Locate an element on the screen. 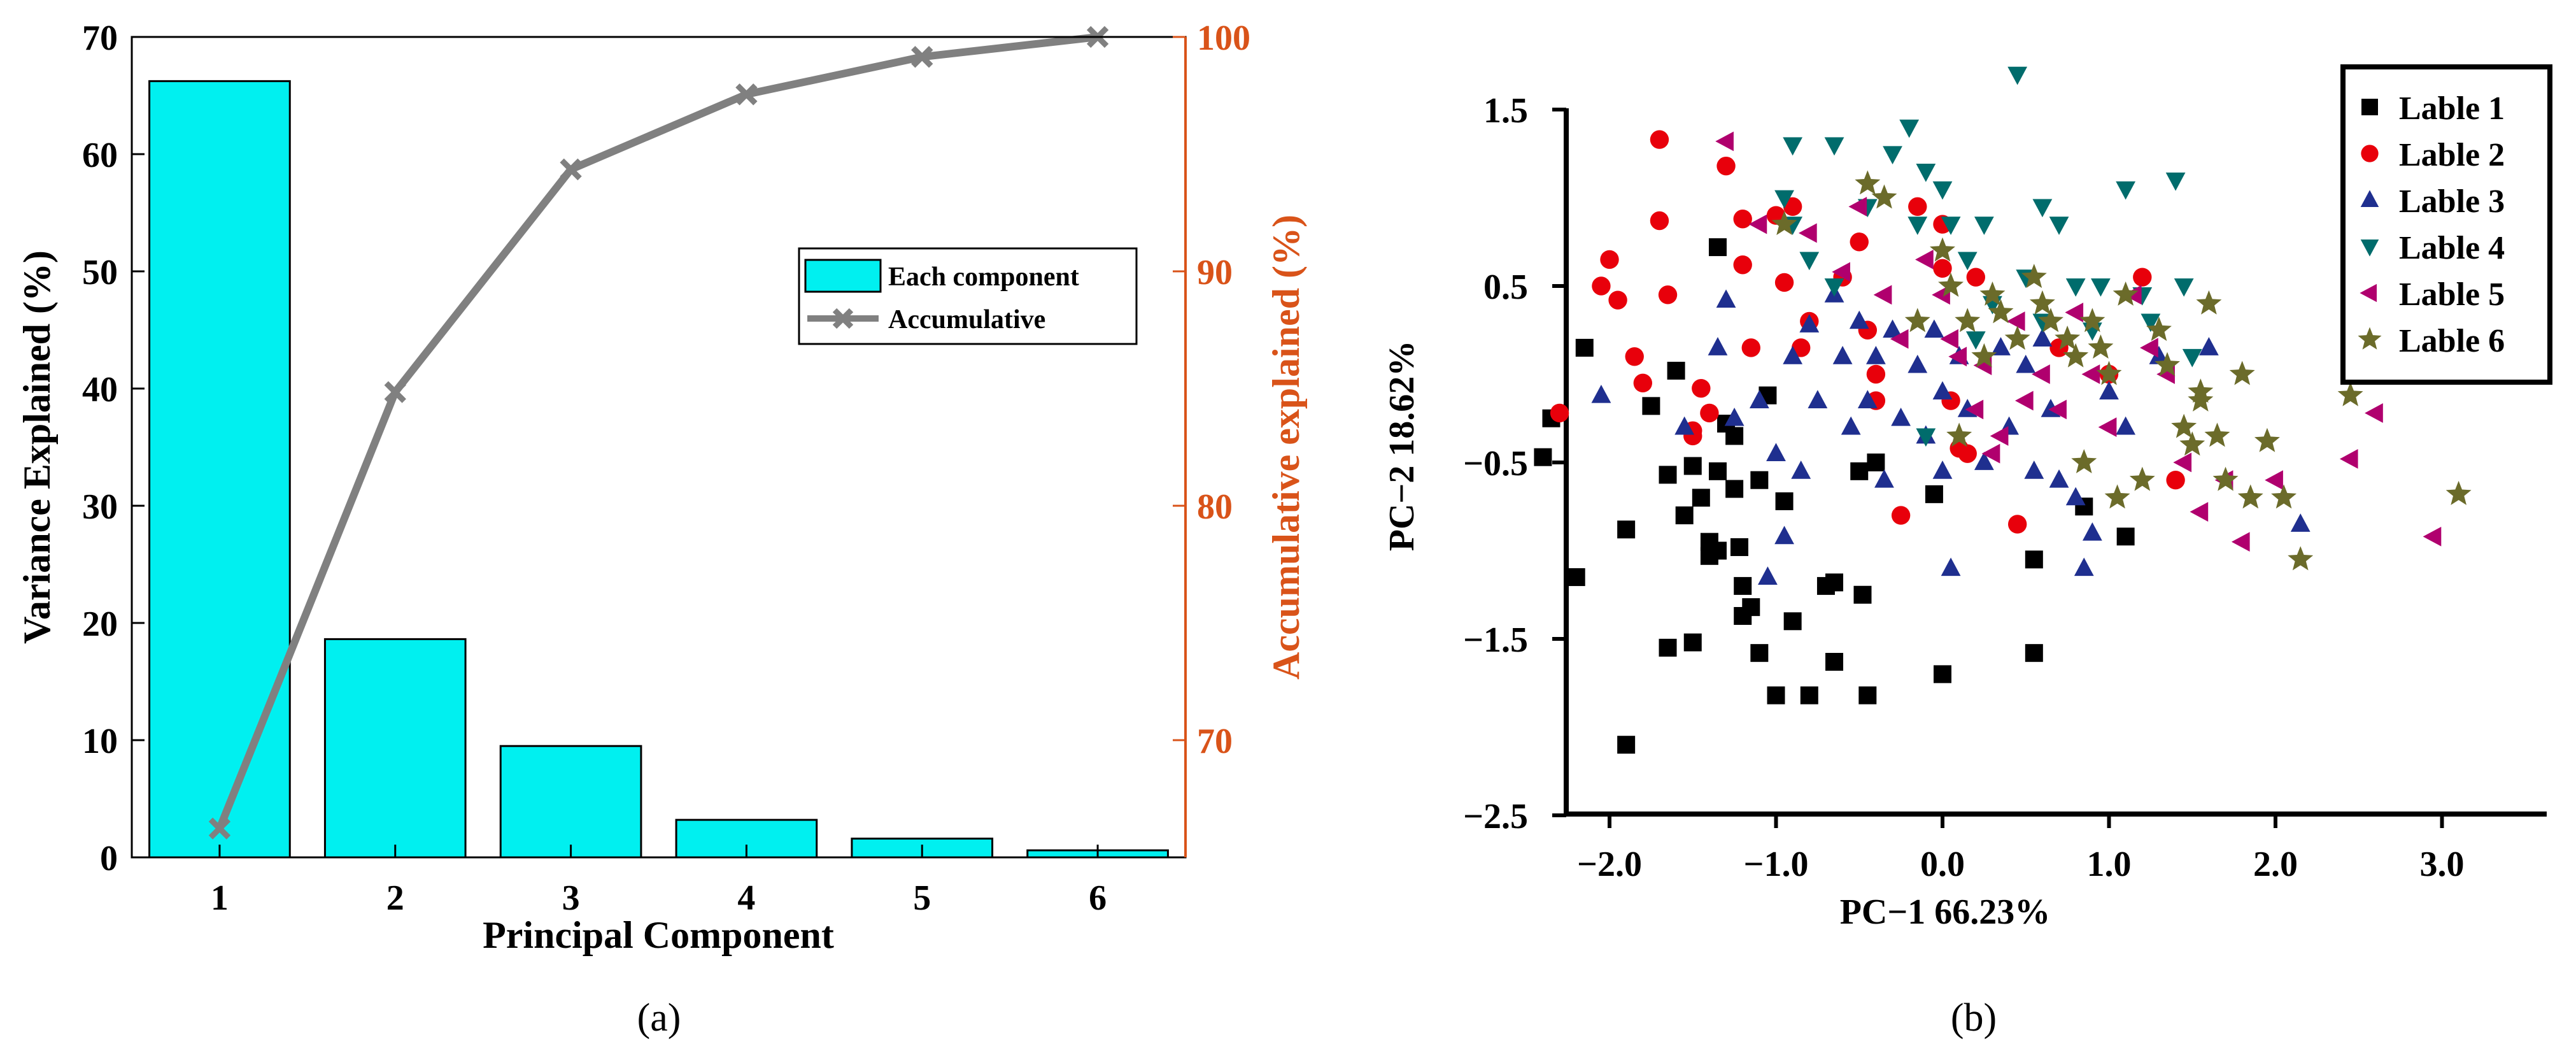 The width and height of the screenshot is (2576, 1051). left-y-tick-label: 40 is located at coordinates (100, 390).